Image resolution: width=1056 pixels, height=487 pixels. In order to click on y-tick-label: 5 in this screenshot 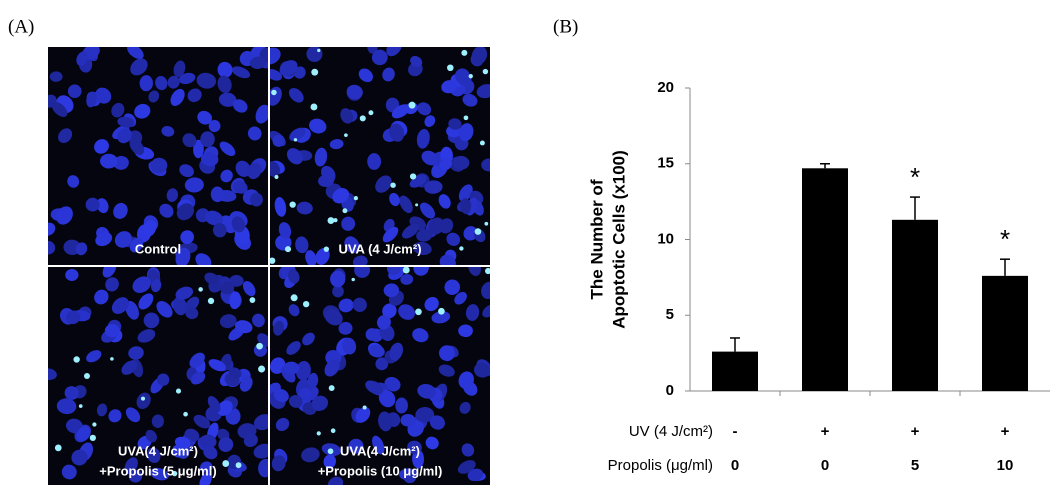, I will do `click(670, 314)`.